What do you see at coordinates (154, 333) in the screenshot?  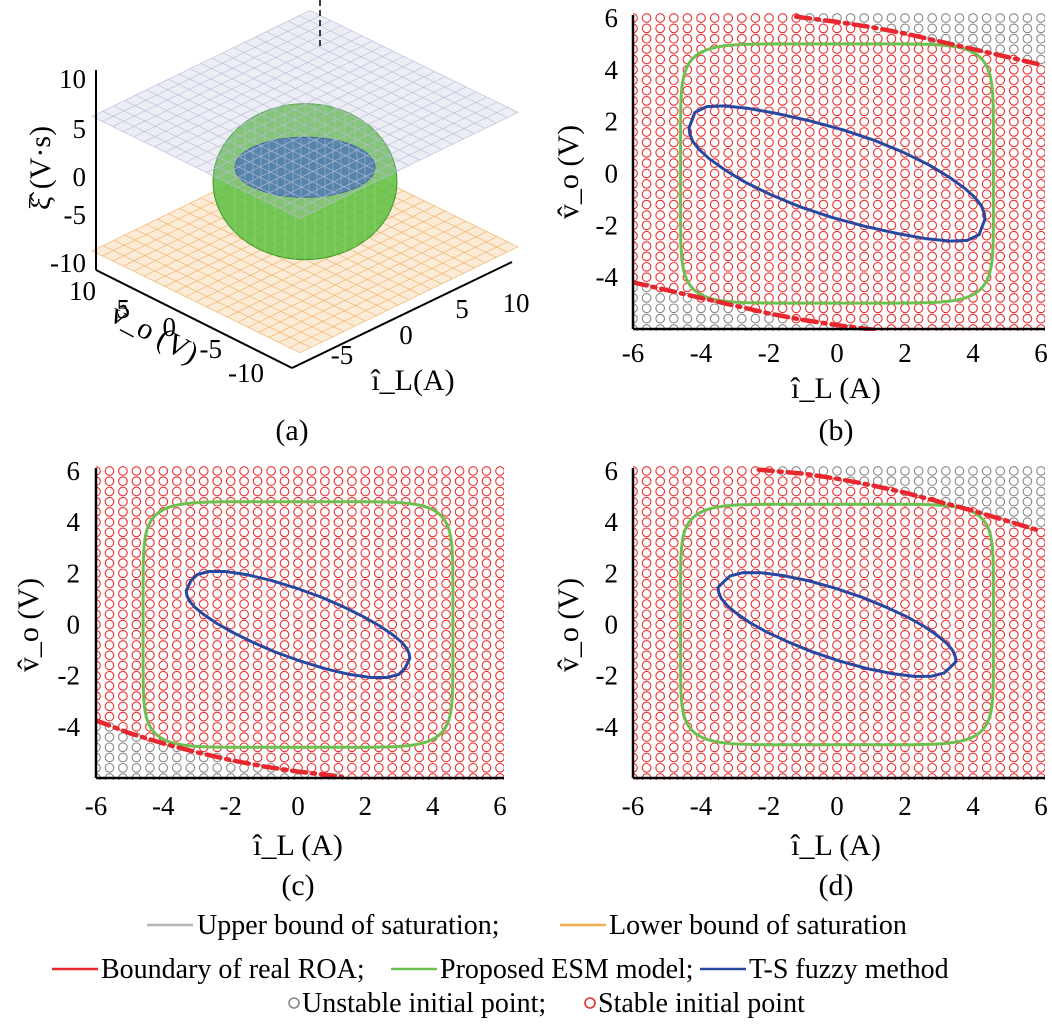 I see `a-ylabel: v̂_o (V)` at bounding box center [154, 333].